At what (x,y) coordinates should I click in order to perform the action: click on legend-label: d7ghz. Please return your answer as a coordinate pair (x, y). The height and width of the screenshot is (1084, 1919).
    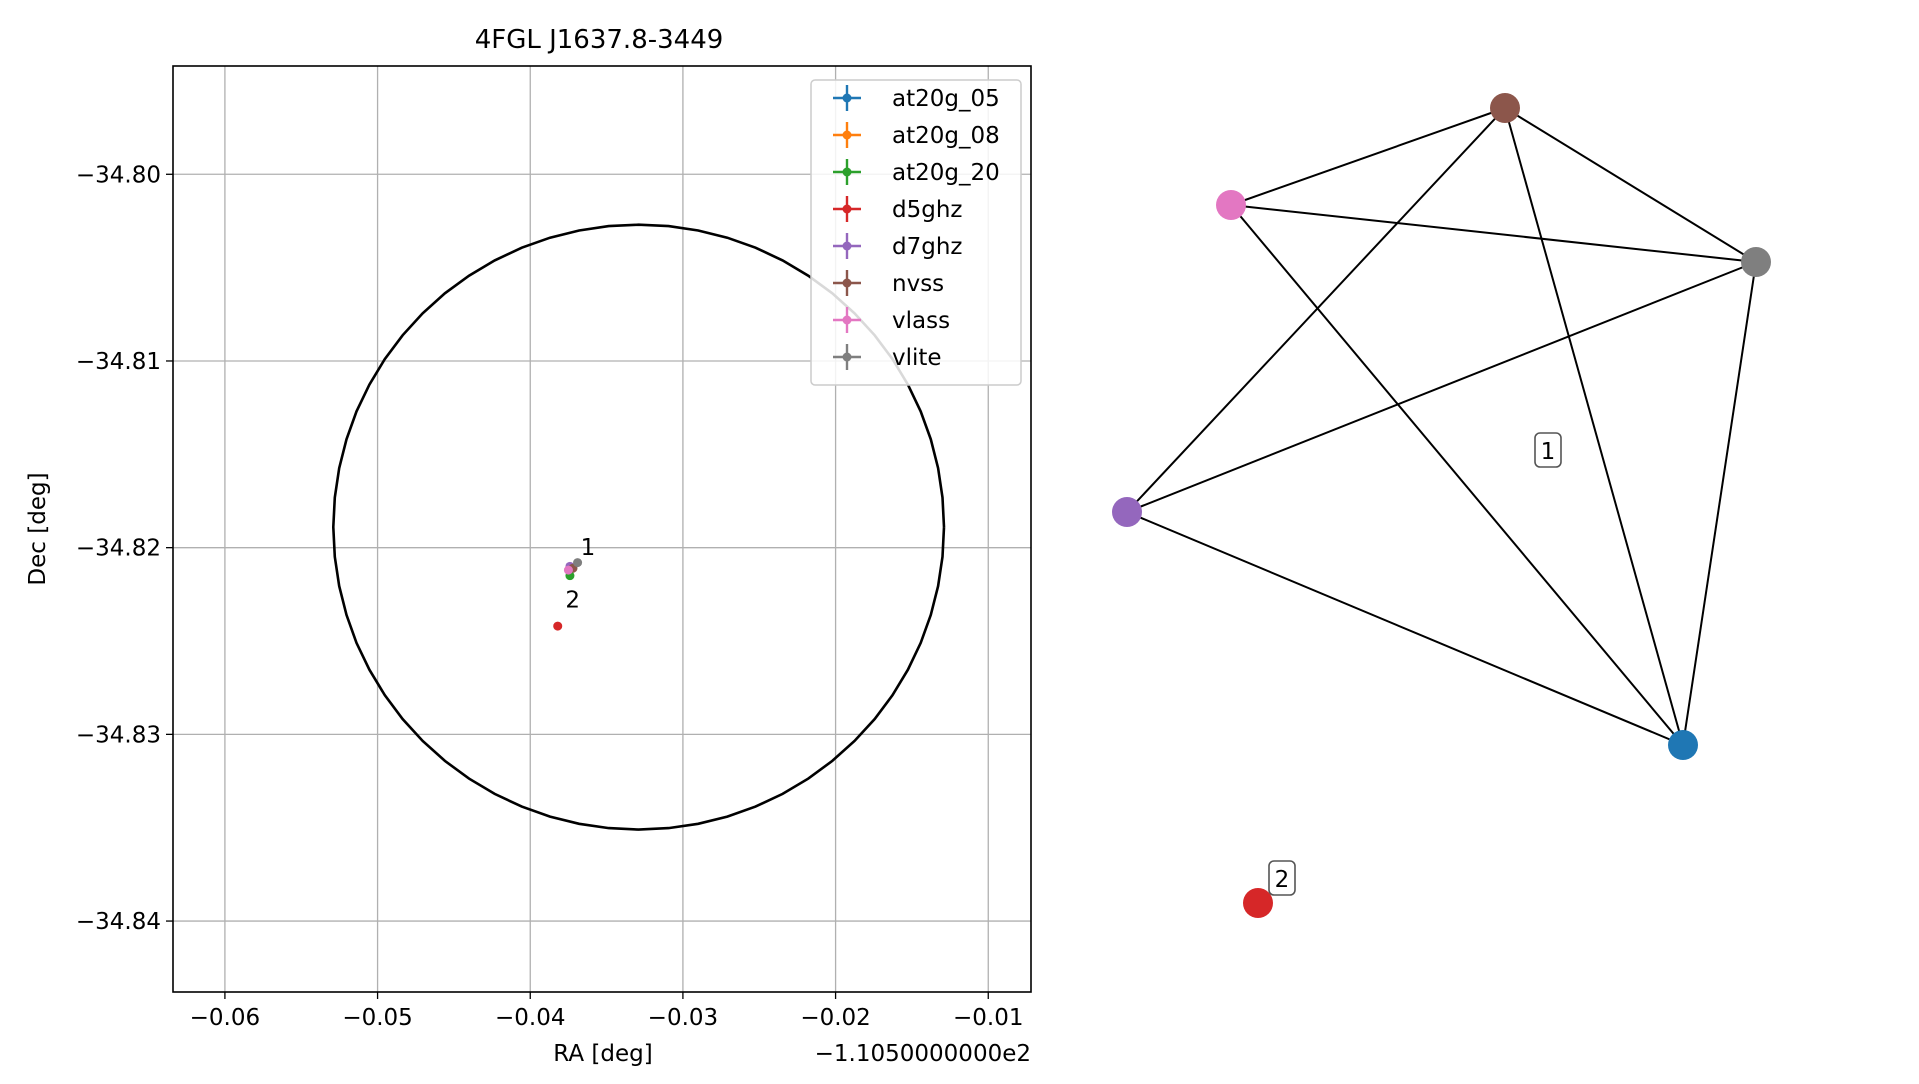
    Looking at the image, I should click on (927, 247).